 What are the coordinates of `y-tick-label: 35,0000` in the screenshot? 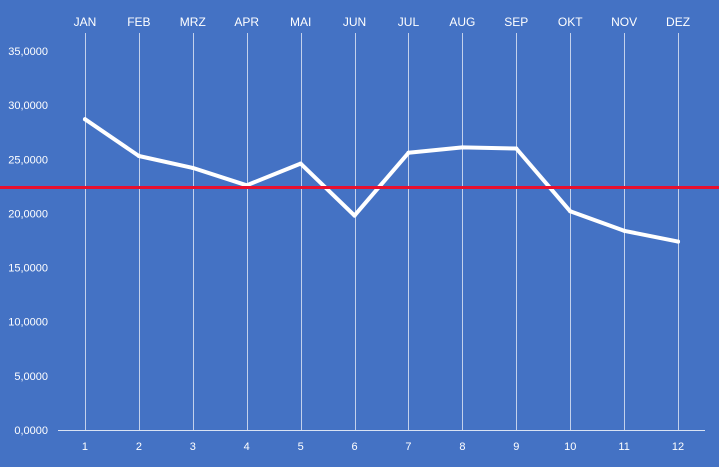 It's located at (28, 52).